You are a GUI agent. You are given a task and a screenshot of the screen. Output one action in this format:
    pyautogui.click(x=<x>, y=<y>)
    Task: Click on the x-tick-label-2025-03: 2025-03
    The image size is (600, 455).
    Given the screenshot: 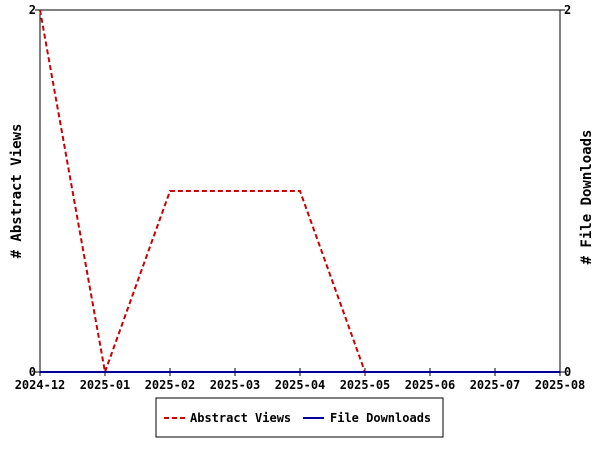 What is the action you would take?
    pyautogui.click(x=235, y=385)
    